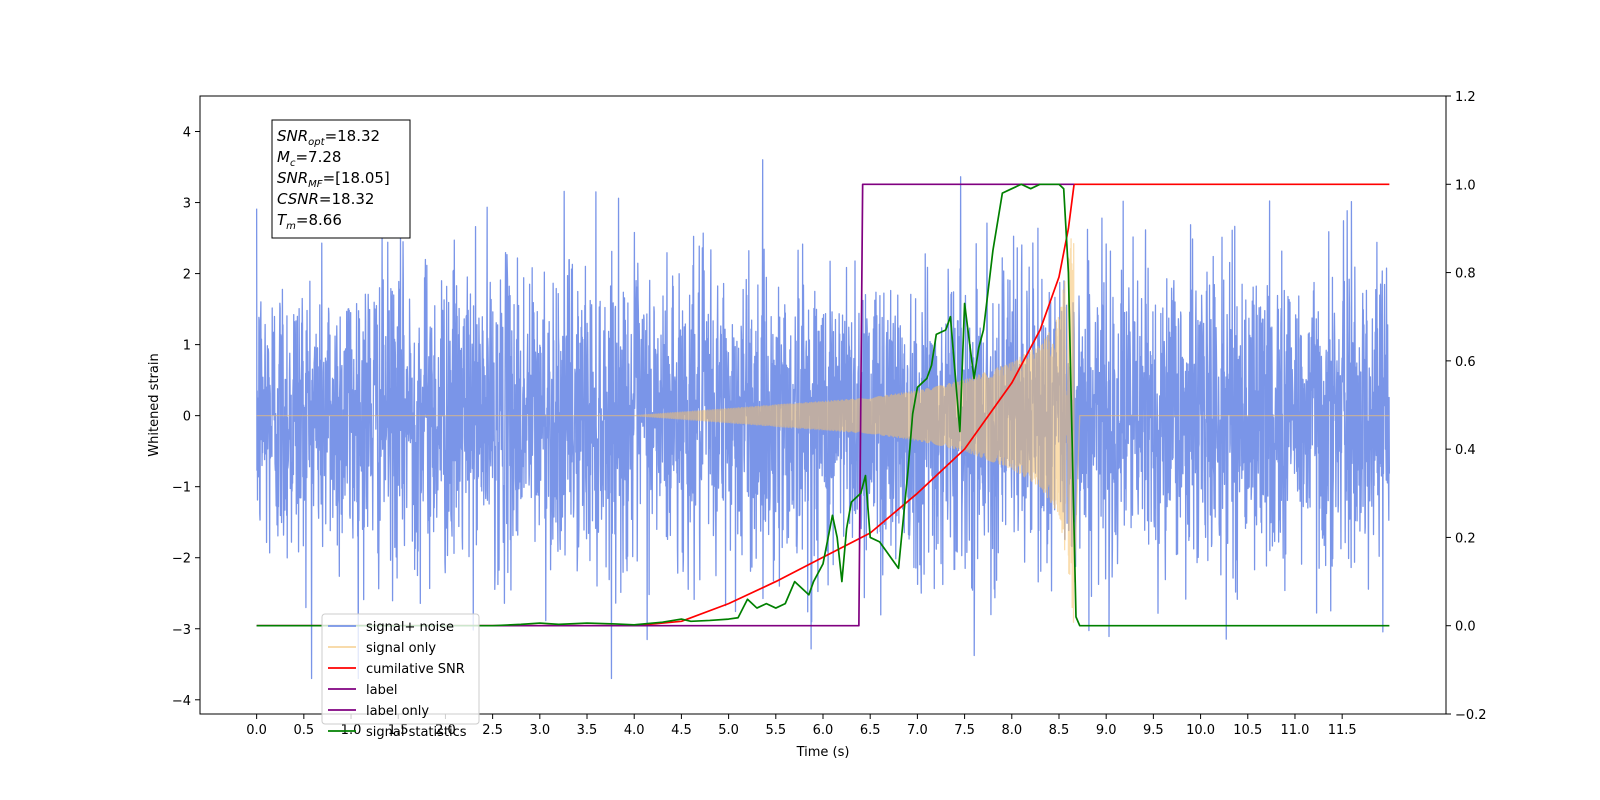 This screenshot has width=1600, height=800. Describe the element at coordinates (1471, 715) in the screenshot. I see `y-right-tick-label: −0.2` at that location.